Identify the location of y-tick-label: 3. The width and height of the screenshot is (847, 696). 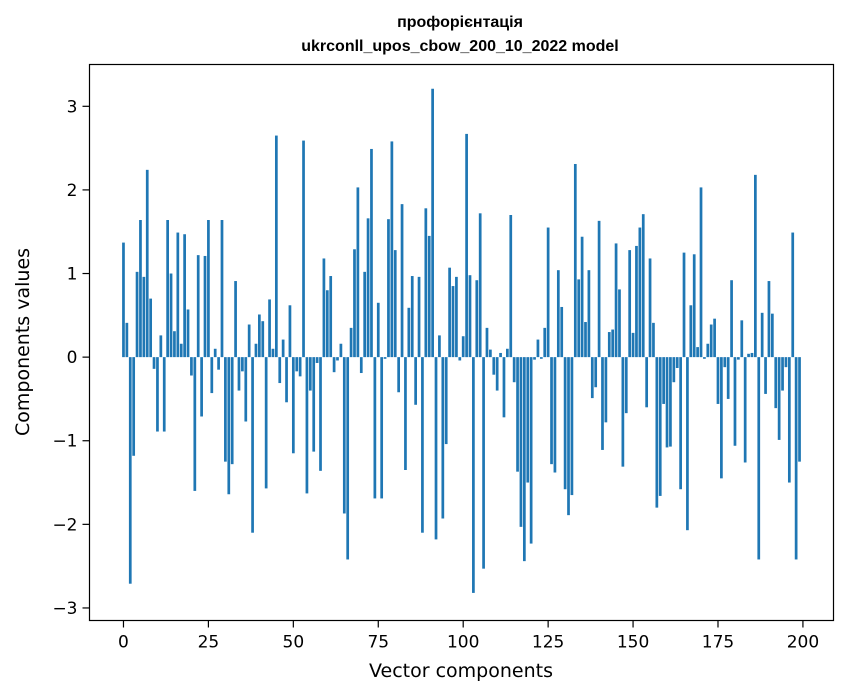
(72, 107).